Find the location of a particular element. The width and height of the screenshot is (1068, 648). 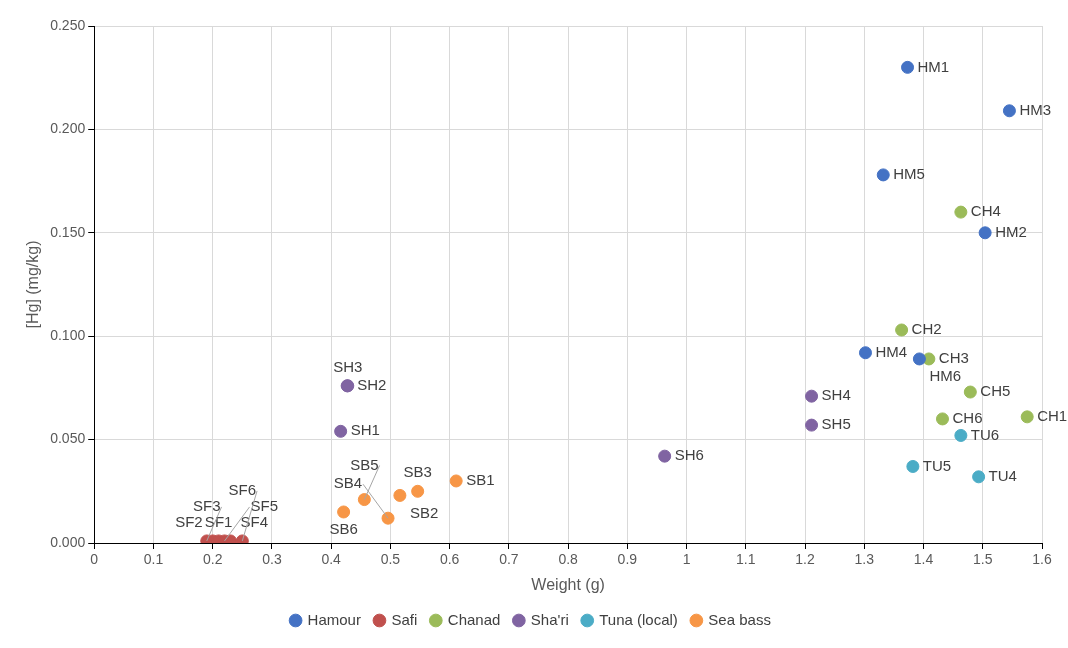

x-tick-label: 0.2 is located at coordinates (212, 559).